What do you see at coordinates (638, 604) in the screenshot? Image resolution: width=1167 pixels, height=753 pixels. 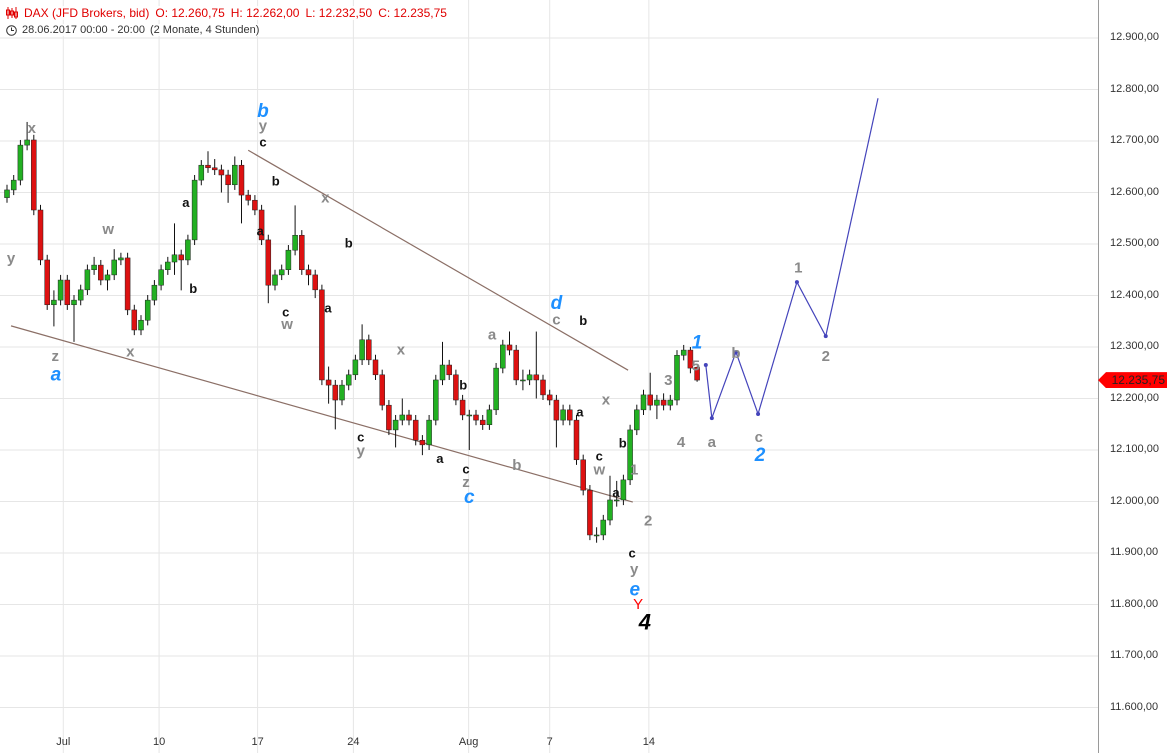 I see `wave-label: Y` at bounding box center [638, 604].